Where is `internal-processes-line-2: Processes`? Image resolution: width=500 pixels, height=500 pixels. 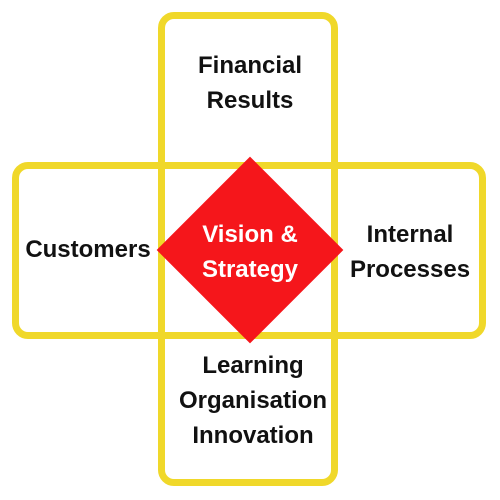 internal-processes-line-2: Processes is located at coordinates (410, 269).